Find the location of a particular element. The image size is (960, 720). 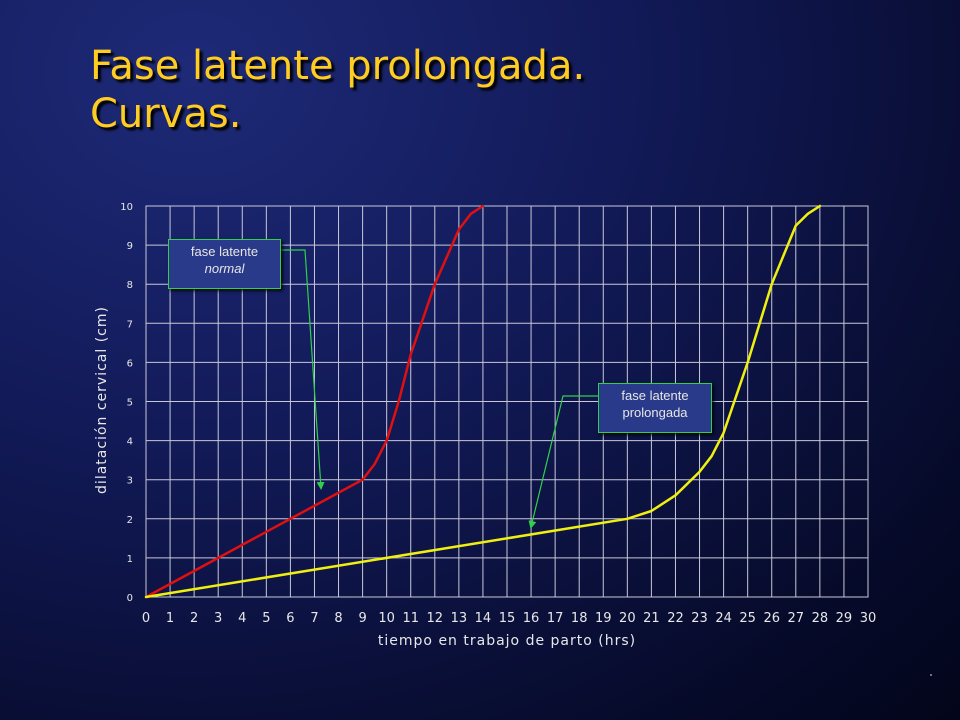

x-tick-label: 6 is located at coordinates (290, 618).